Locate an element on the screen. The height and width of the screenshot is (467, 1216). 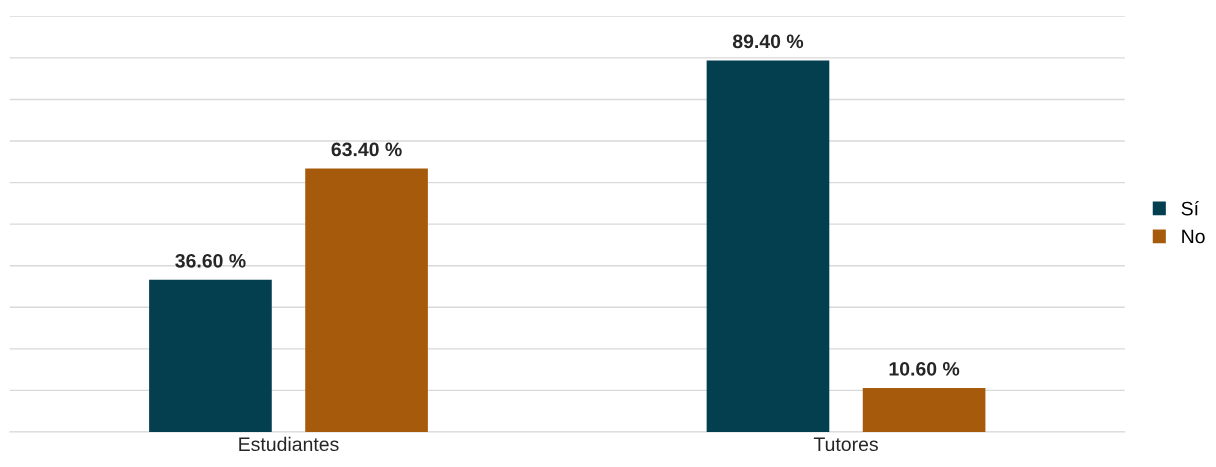
data-label: 36.60 % is located at coordinates (210, 260).